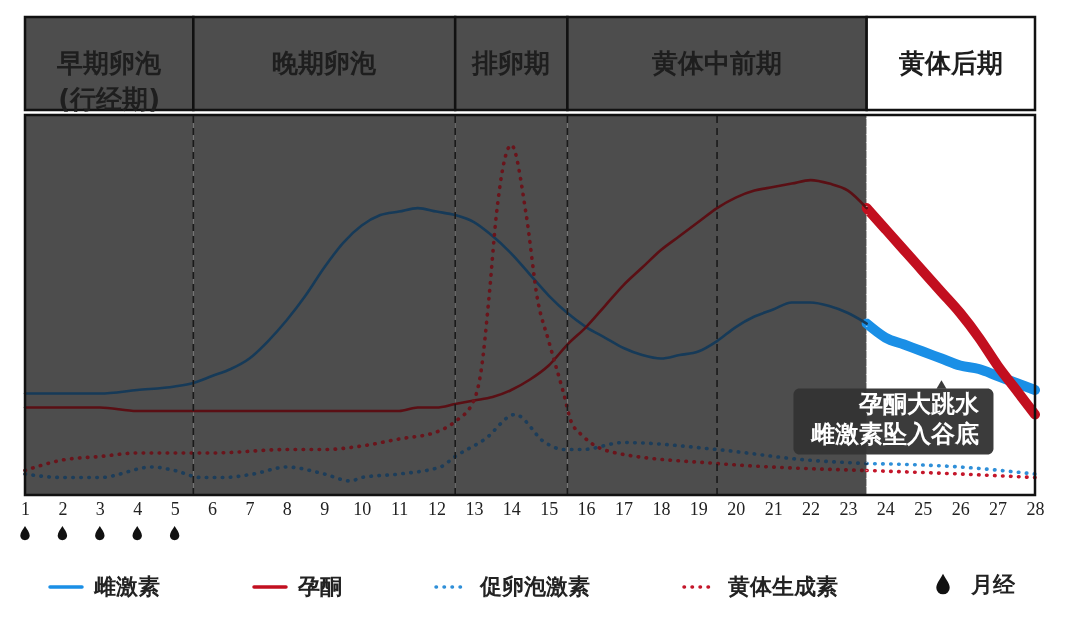 Image resolution: width=1080 pixels, height=618 pixels. What do you see at coordinates (848, 508) in the screenshot?
I see `x-tick-label: 23` at bounding box center [848, 508].